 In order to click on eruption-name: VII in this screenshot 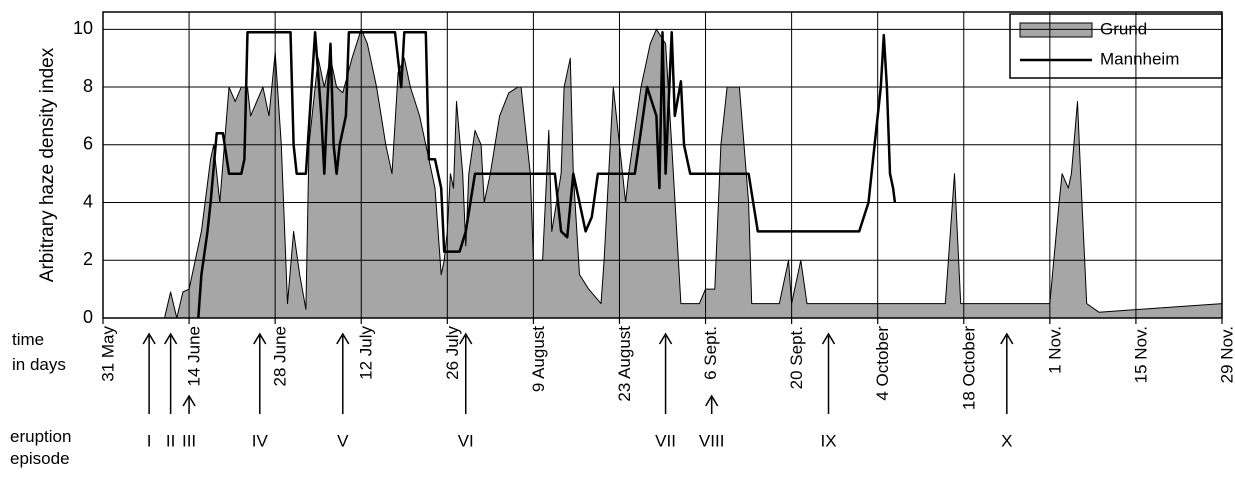, I will do `click(665, 440)`.